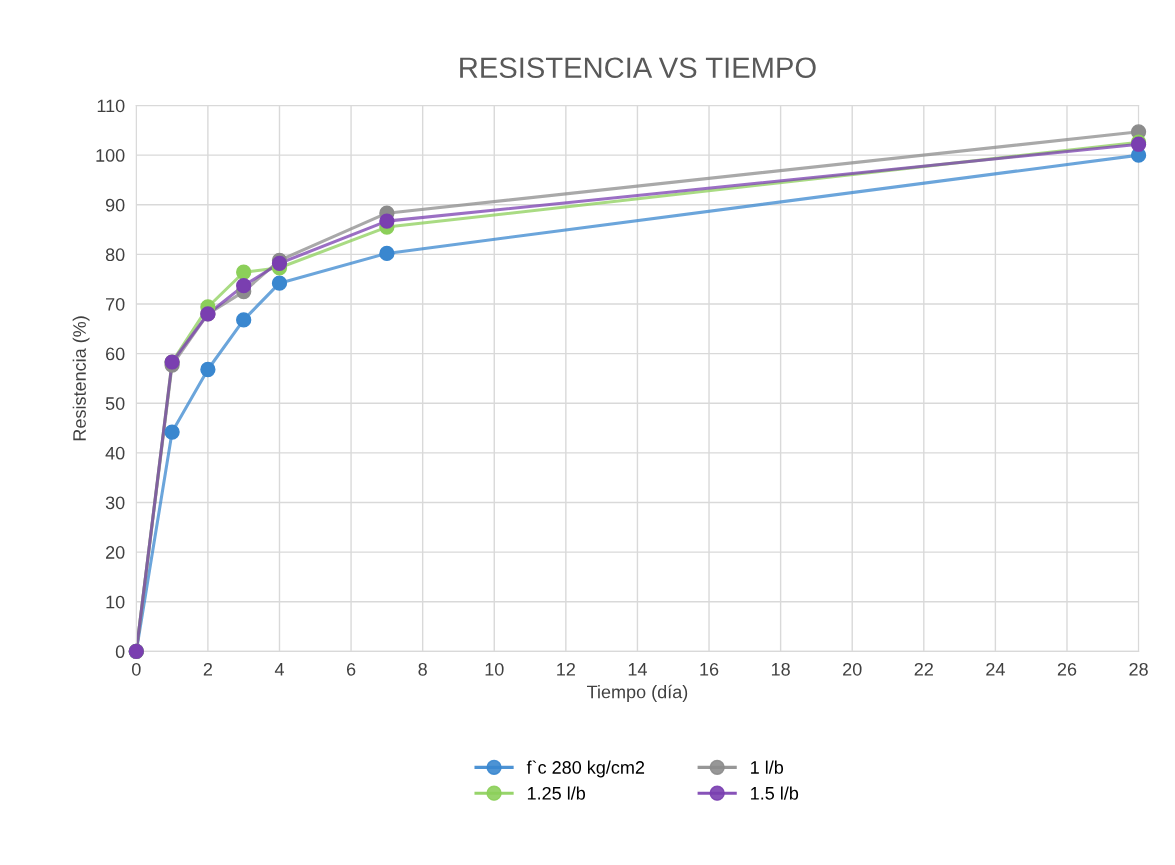  I want to click on x-tick-label: 16, so click(709, 669).